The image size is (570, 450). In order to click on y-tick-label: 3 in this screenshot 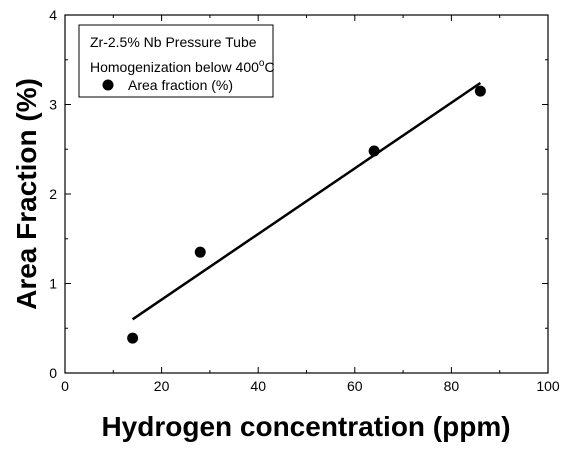, I will do `click(53, 105)`.